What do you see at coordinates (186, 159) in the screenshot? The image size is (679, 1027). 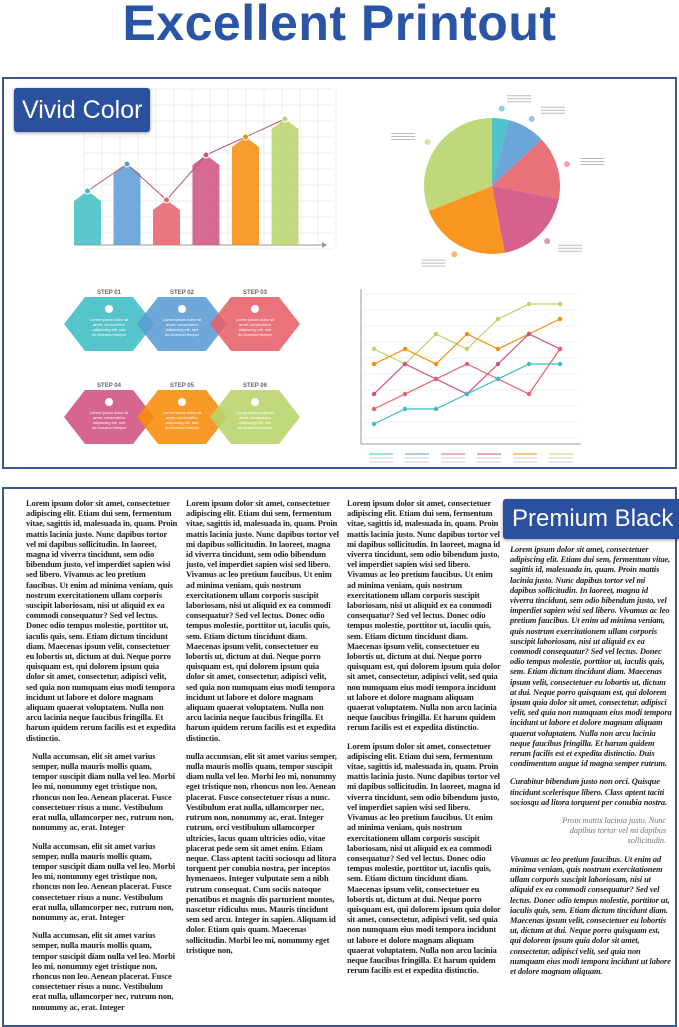 I see `trend-line` at bounding box center [186, 159].